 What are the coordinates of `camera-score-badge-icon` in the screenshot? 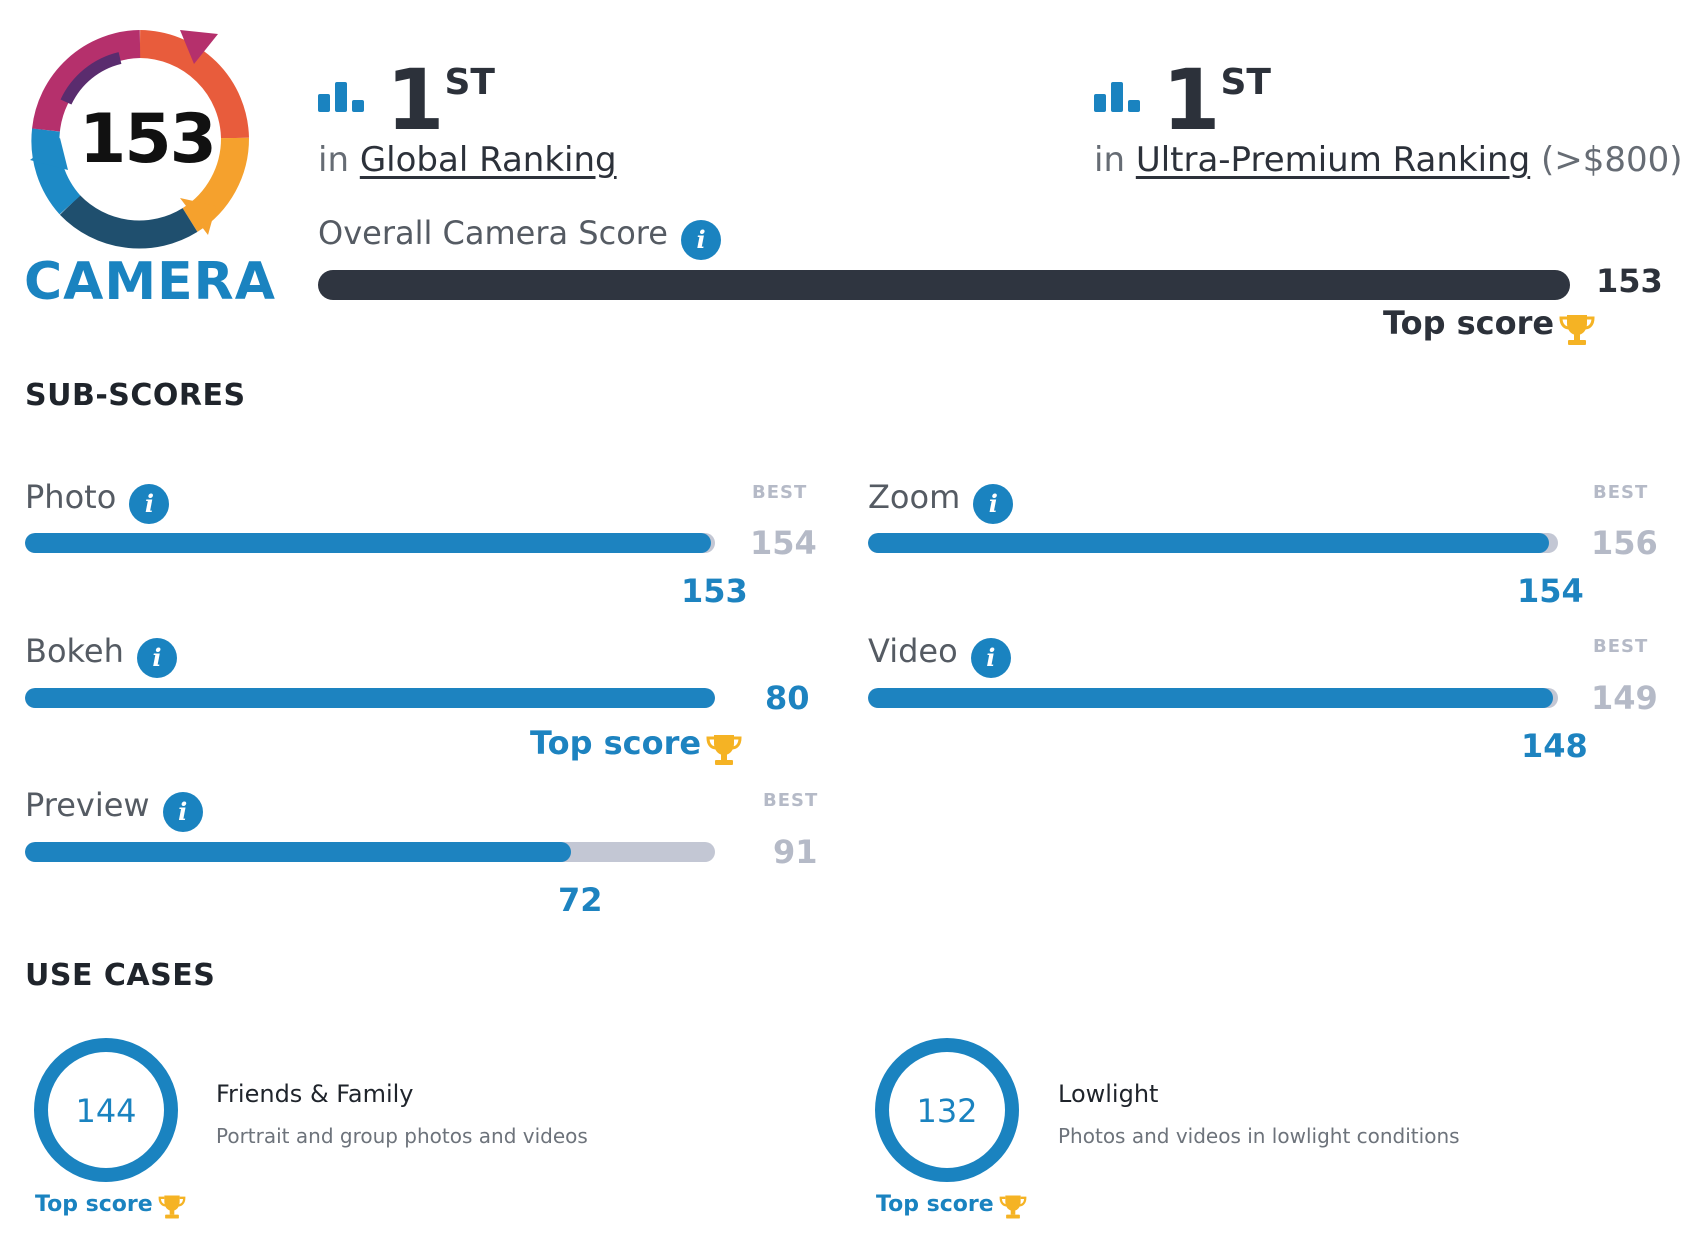 It's located at (140, 139).